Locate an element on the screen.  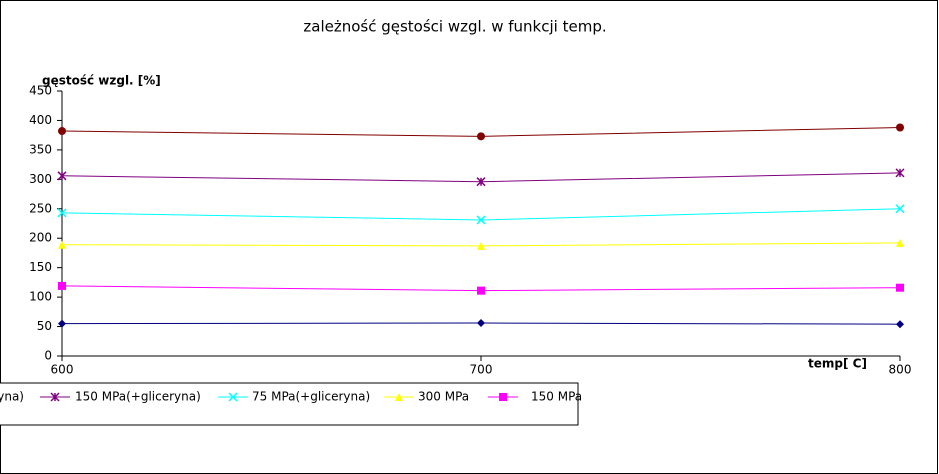
chart-title: zależność gęstości wzgl. w funkcji temp. is located at coordinates (454, 27).